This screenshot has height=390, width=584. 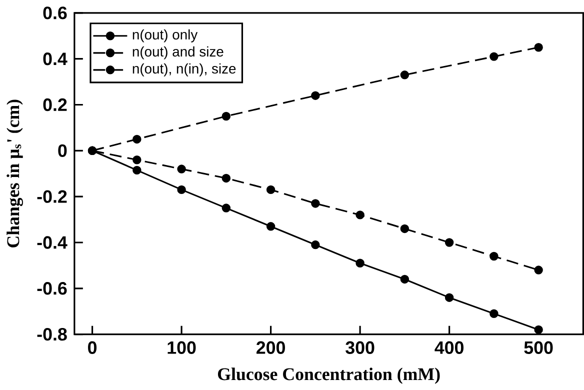 I want to click on y-axis-title: Changes in μ$_{s}$' (cm), so click(x=14, y=174).